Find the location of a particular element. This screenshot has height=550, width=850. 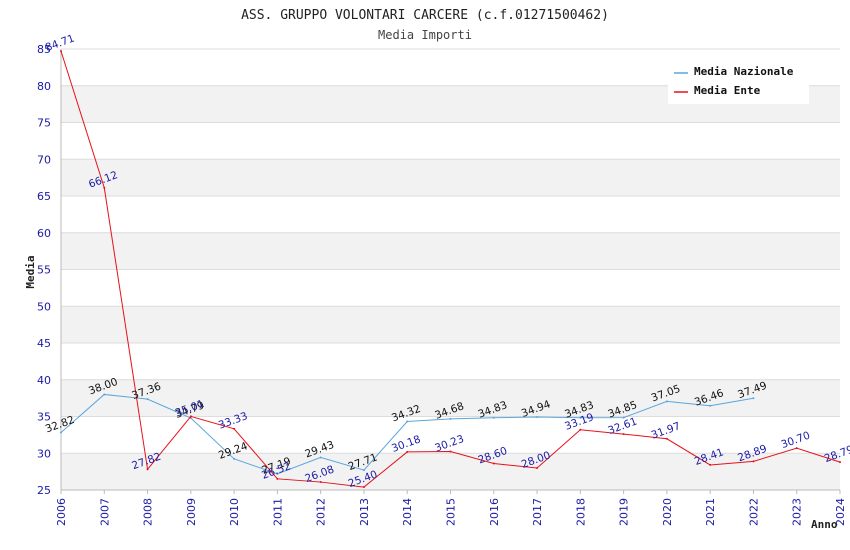

x-tick-label: 2010 is located at coordinates (234, 512).